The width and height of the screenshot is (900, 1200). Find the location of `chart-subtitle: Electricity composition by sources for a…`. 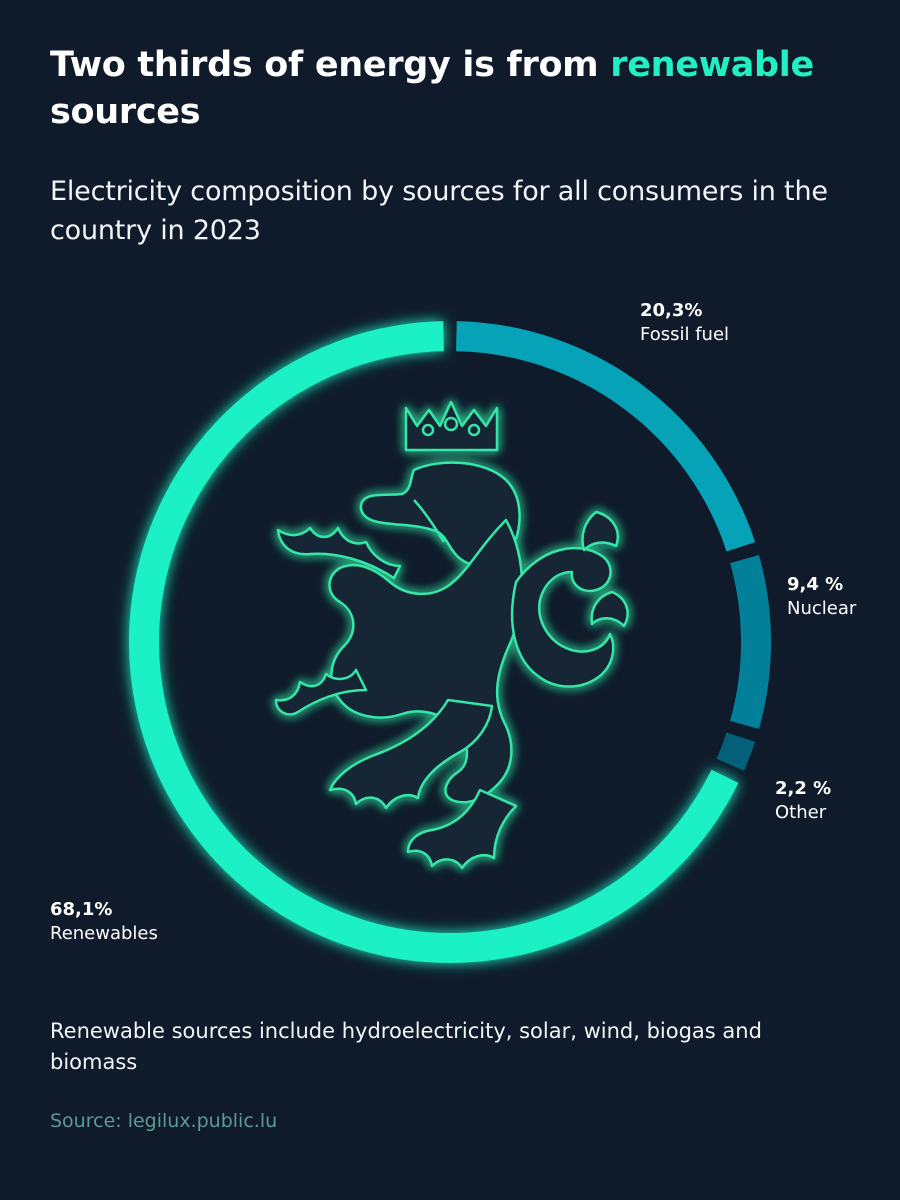

chart-subtitle: Electricity composition by sources for a… is located at coordinates (439, 211).